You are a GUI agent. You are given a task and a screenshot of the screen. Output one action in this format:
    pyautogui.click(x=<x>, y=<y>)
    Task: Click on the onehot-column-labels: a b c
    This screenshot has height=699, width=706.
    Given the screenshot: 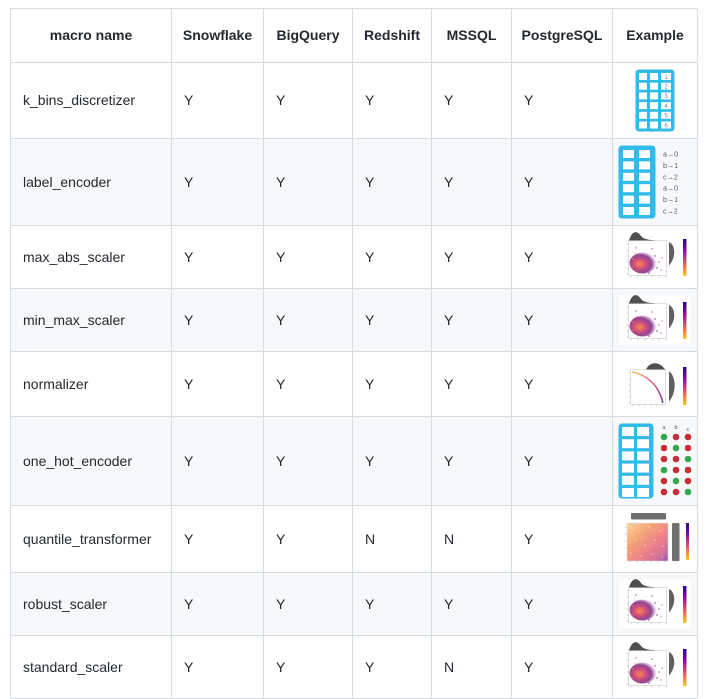 What is the action you would take?
    pyautogui.click(x=675, y=429)
    